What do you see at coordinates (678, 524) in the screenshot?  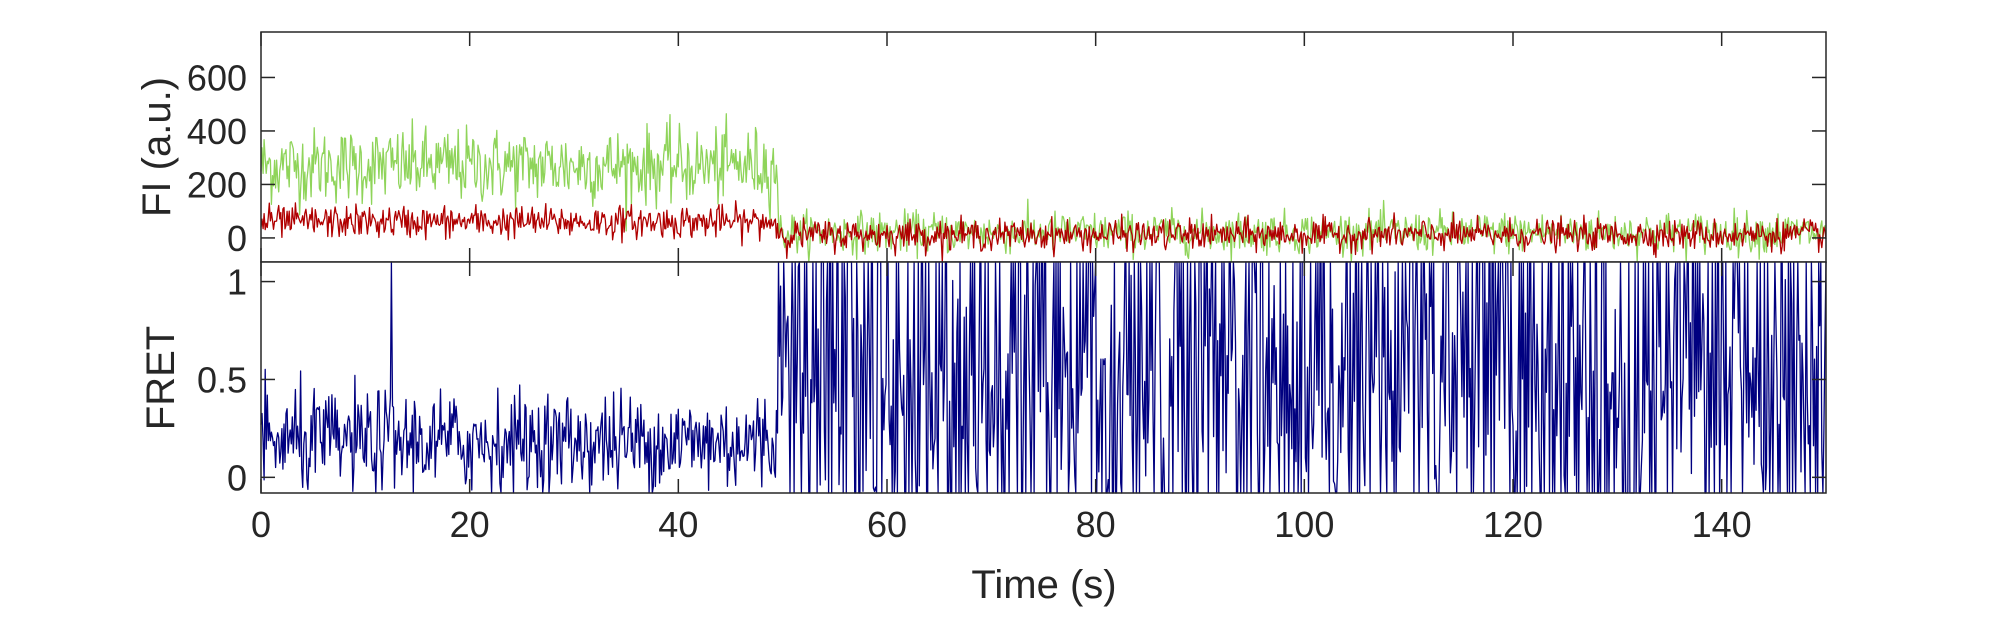 I see `fret-xtick-label: 40` at bounding box center [678, 524].